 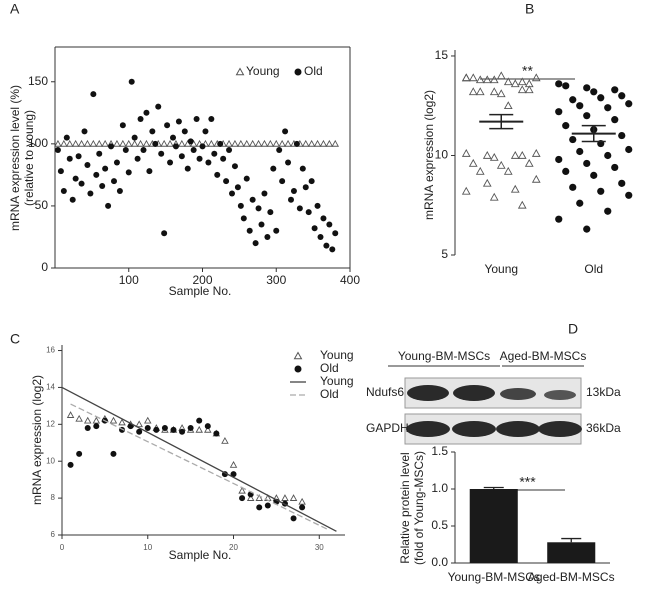 I want to click on x-tick-label: 100, so click(x=129, y=280).